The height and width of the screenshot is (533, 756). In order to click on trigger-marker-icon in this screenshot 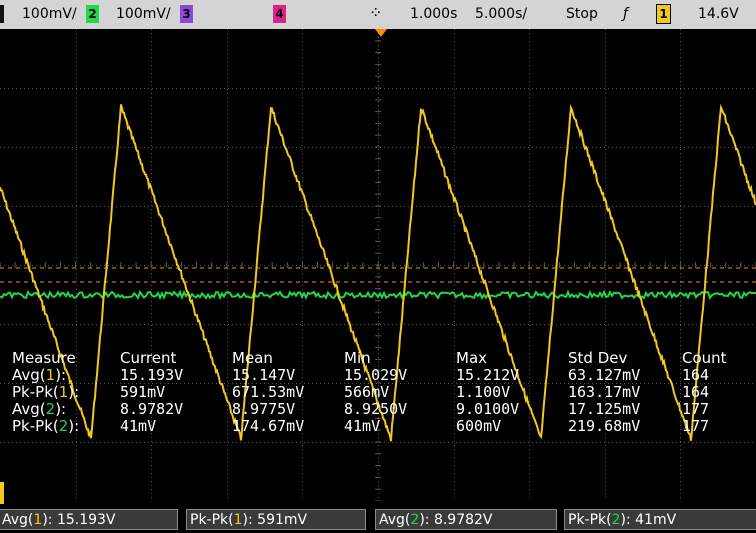, I will do `click(381, 33)`.